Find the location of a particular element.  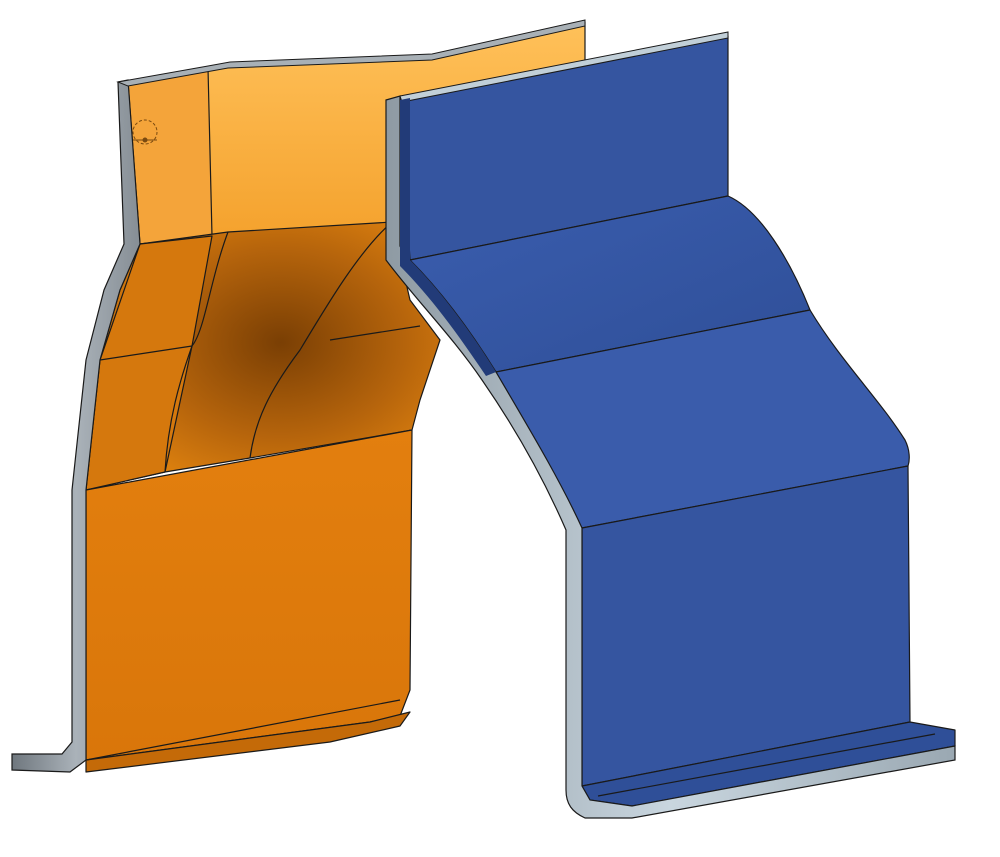

orange-bottom-flange is located at coordinates (248, 742).